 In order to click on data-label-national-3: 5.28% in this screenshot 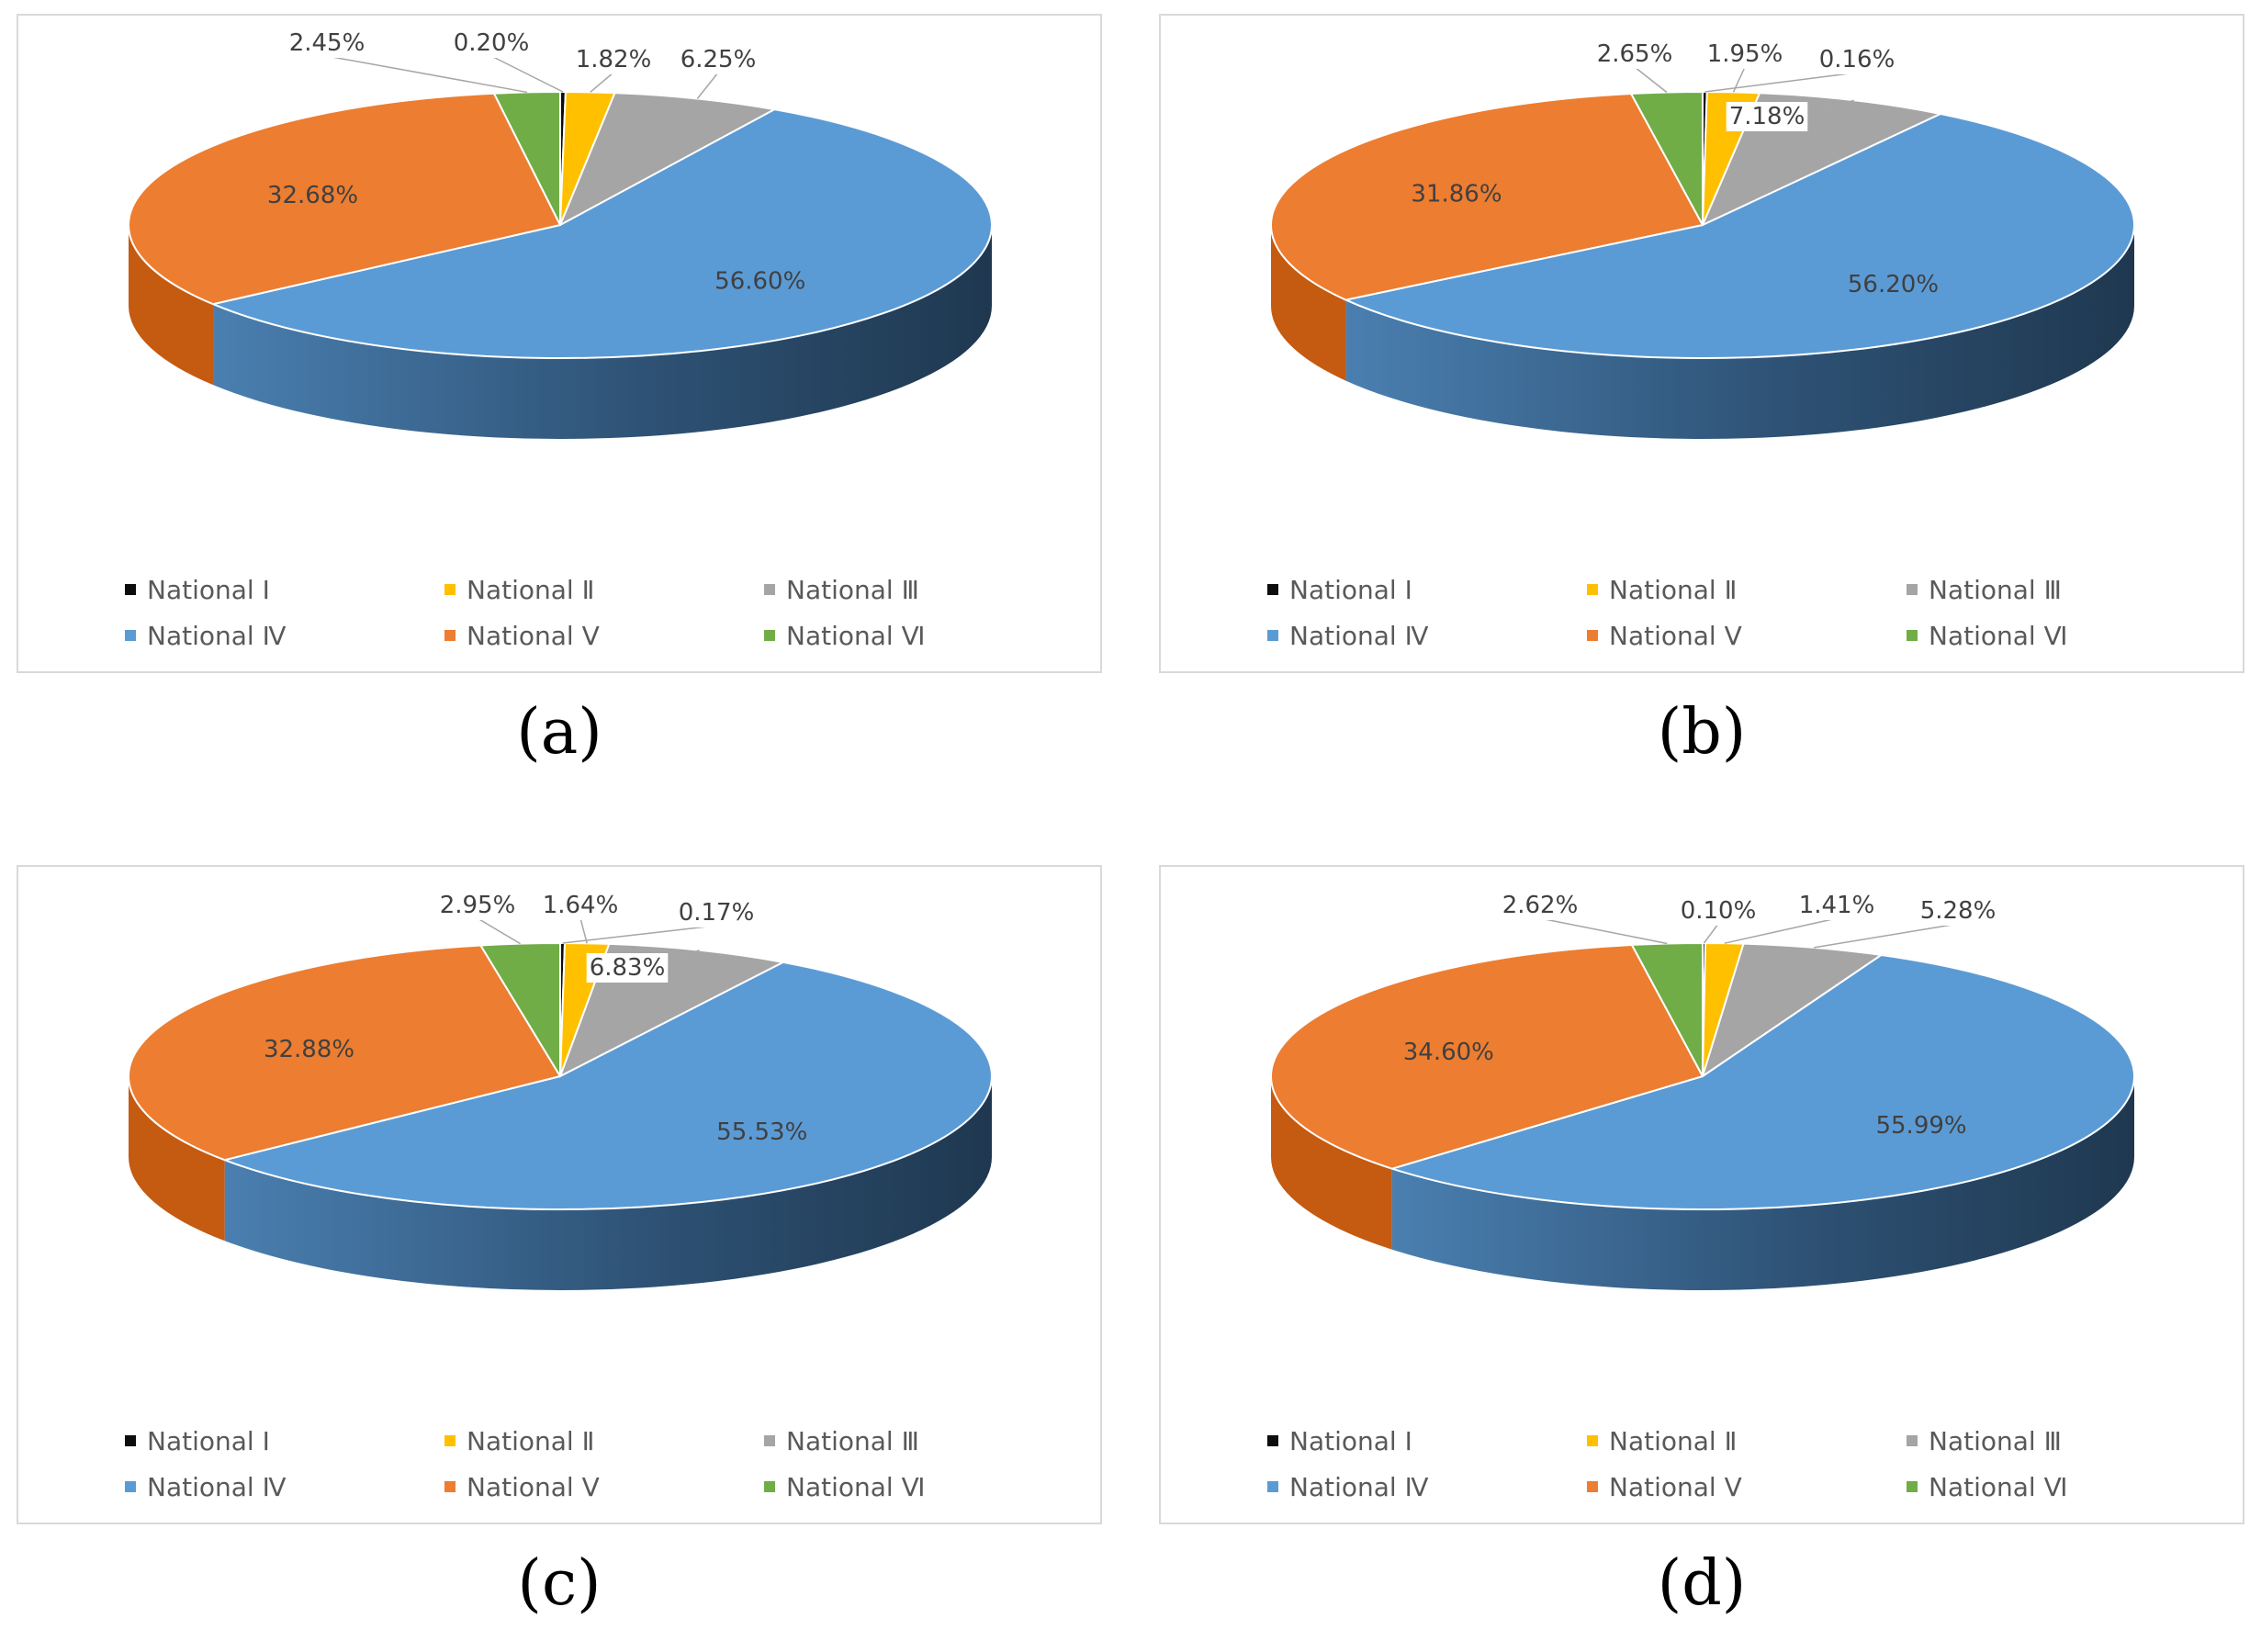, I will do `click(1958, 911)`.